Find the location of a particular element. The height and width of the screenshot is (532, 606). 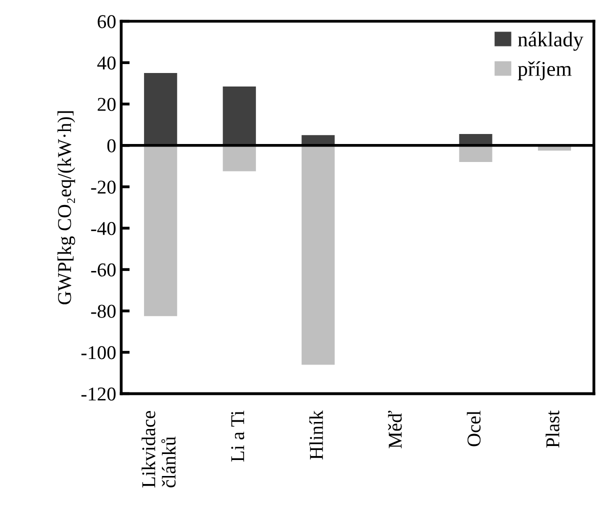

y-tick-label: -120 is located at coordinates (98, 394).